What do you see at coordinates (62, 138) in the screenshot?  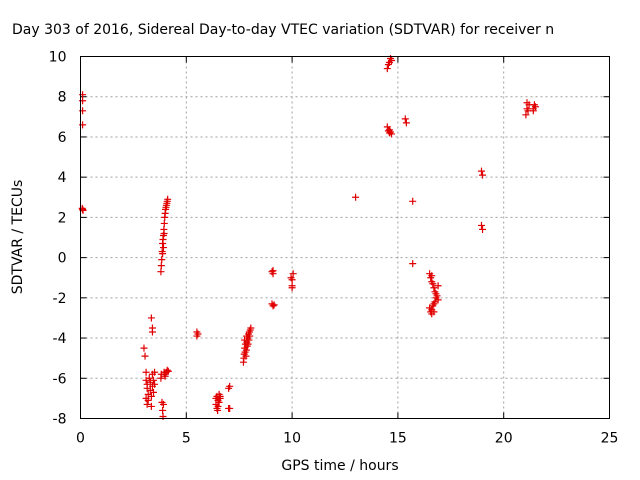 I see `y-tick-label: 6` at bounding box center [62, 138].